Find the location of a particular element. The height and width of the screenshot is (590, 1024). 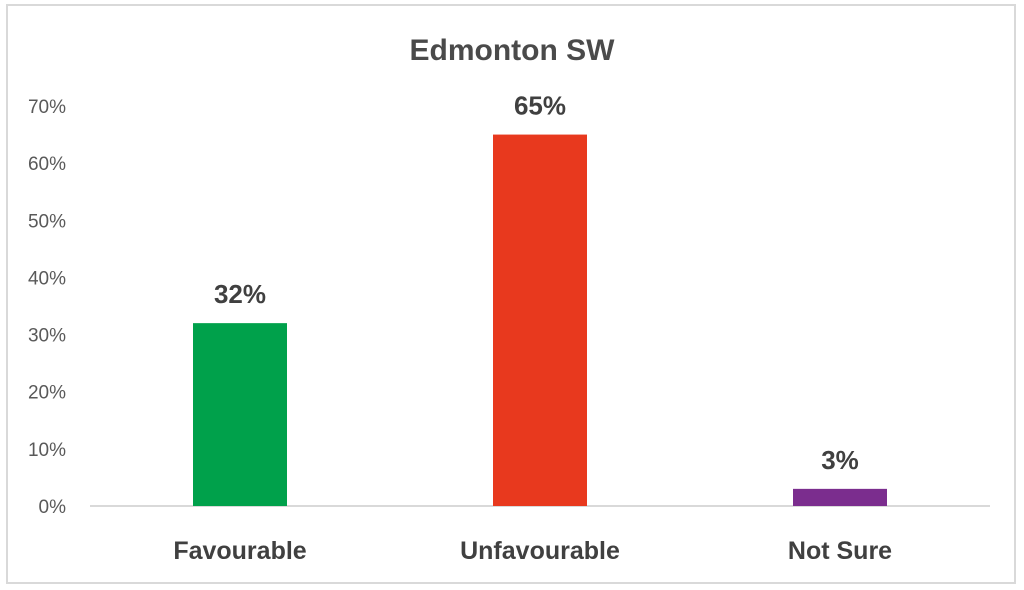

y-tick-label: 20% is located at coordinates (47, 393).